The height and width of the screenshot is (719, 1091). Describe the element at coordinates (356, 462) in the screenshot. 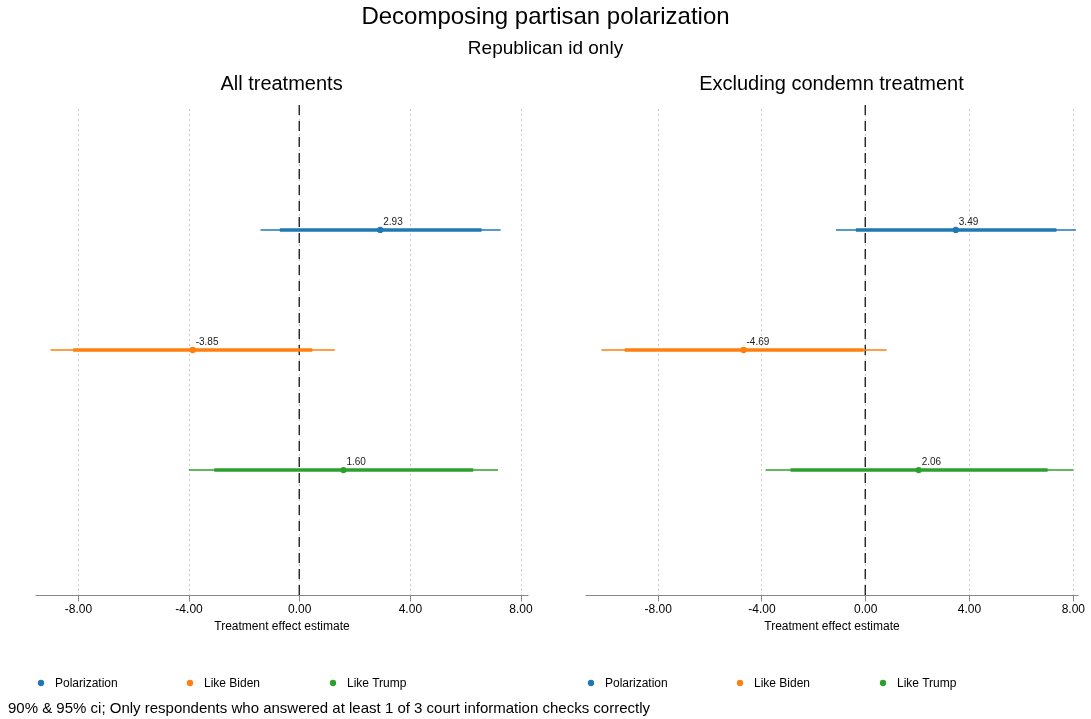

I see `data-label: 1.60` at that location.